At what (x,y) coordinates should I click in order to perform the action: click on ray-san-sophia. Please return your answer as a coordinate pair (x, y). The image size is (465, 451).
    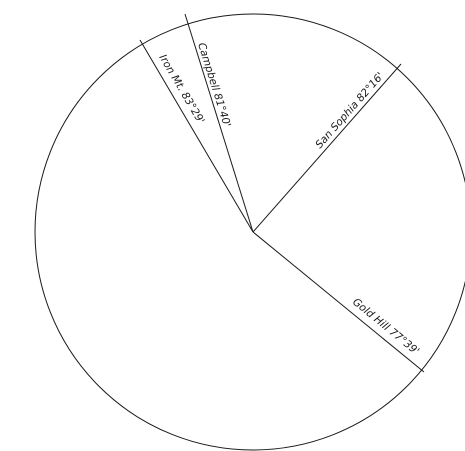
    Looking at the image, I should click on (327, 148).